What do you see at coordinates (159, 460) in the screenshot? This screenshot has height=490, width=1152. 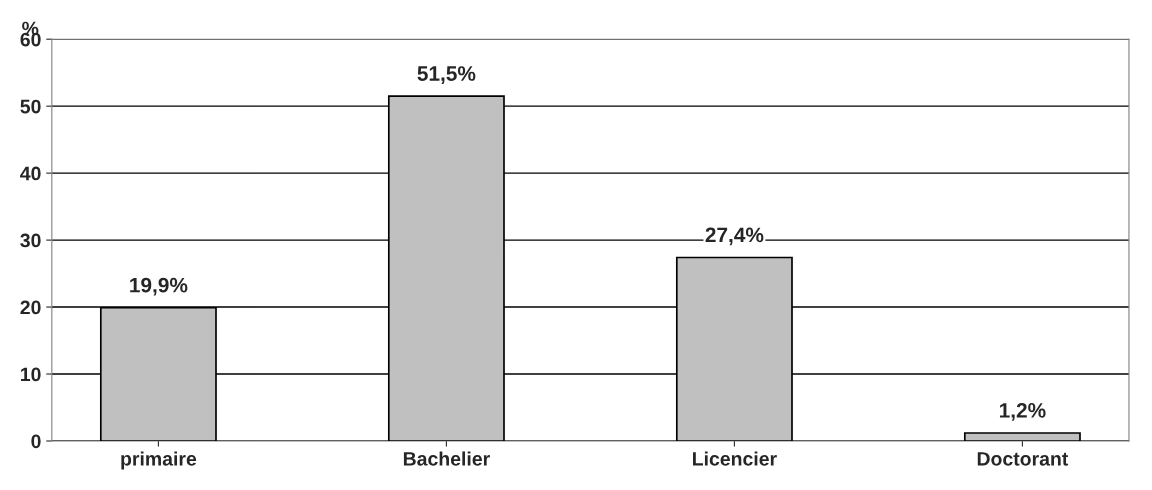 I see `x-tick-label: primaire` at bounding box center [159, 460].